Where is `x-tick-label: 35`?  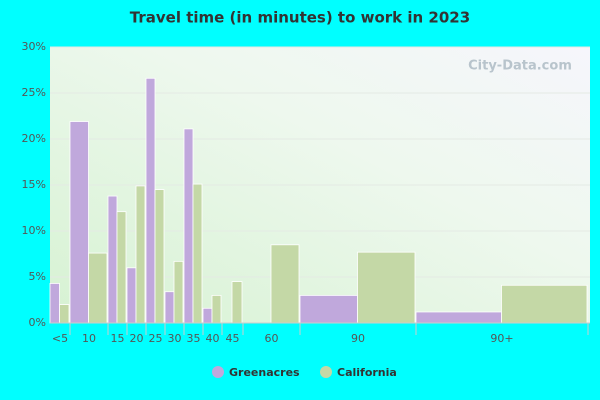
x-tick-label: 35 is located at coordinates (194, 338).